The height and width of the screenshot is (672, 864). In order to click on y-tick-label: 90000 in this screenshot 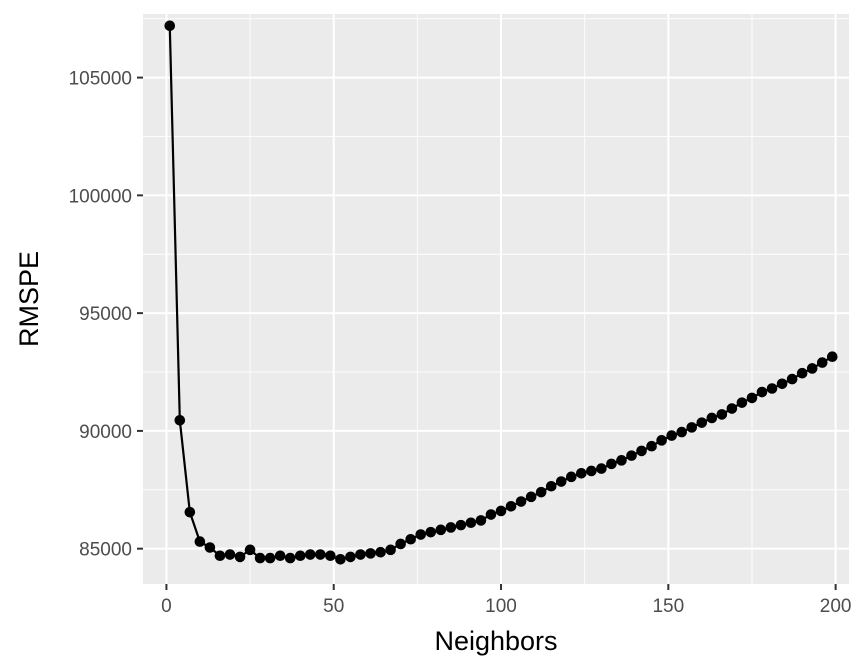, I will do `click(105, 432)`.